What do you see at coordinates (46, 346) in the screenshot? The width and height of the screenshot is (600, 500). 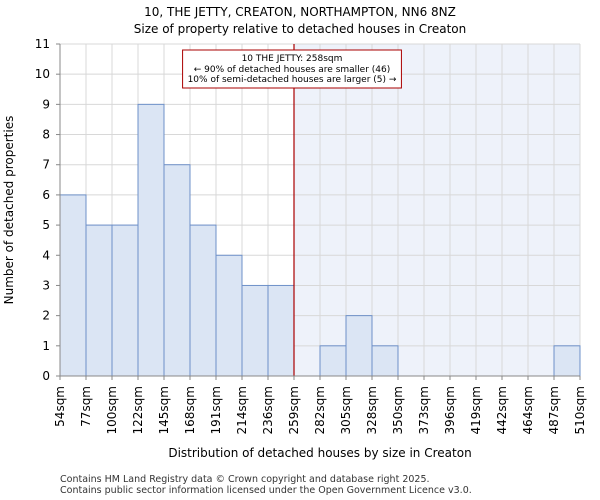 I see `y-tick-label-1: 1` at bounding box center [46, 346].